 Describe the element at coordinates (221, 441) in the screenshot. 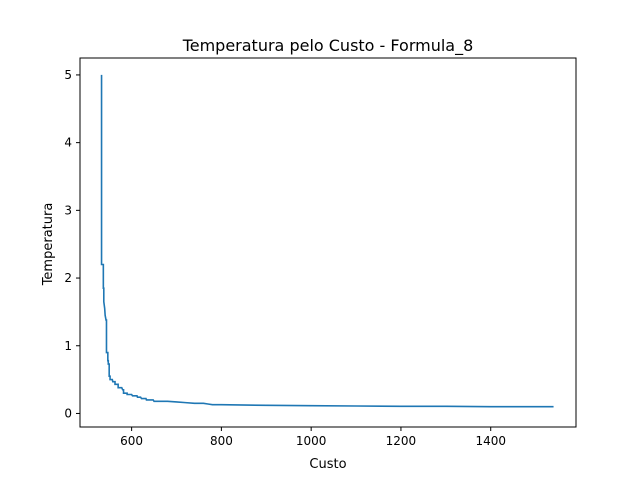

I see `x-tick-label: 800` at that location.